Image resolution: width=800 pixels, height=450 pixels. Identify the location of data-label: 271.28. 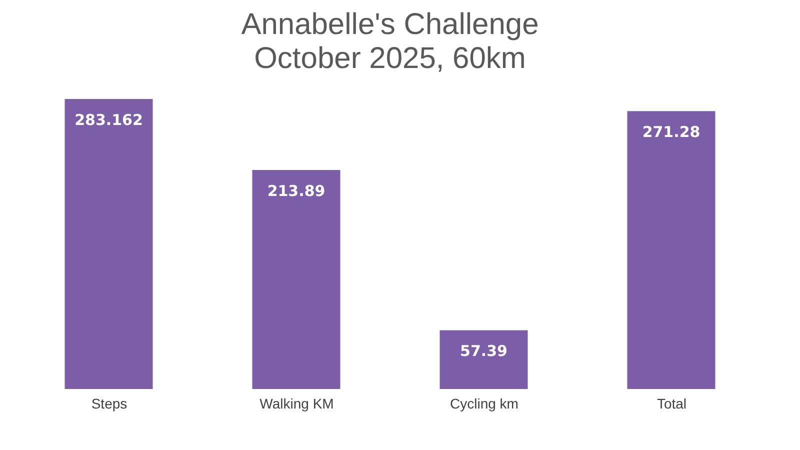
(671, 132).